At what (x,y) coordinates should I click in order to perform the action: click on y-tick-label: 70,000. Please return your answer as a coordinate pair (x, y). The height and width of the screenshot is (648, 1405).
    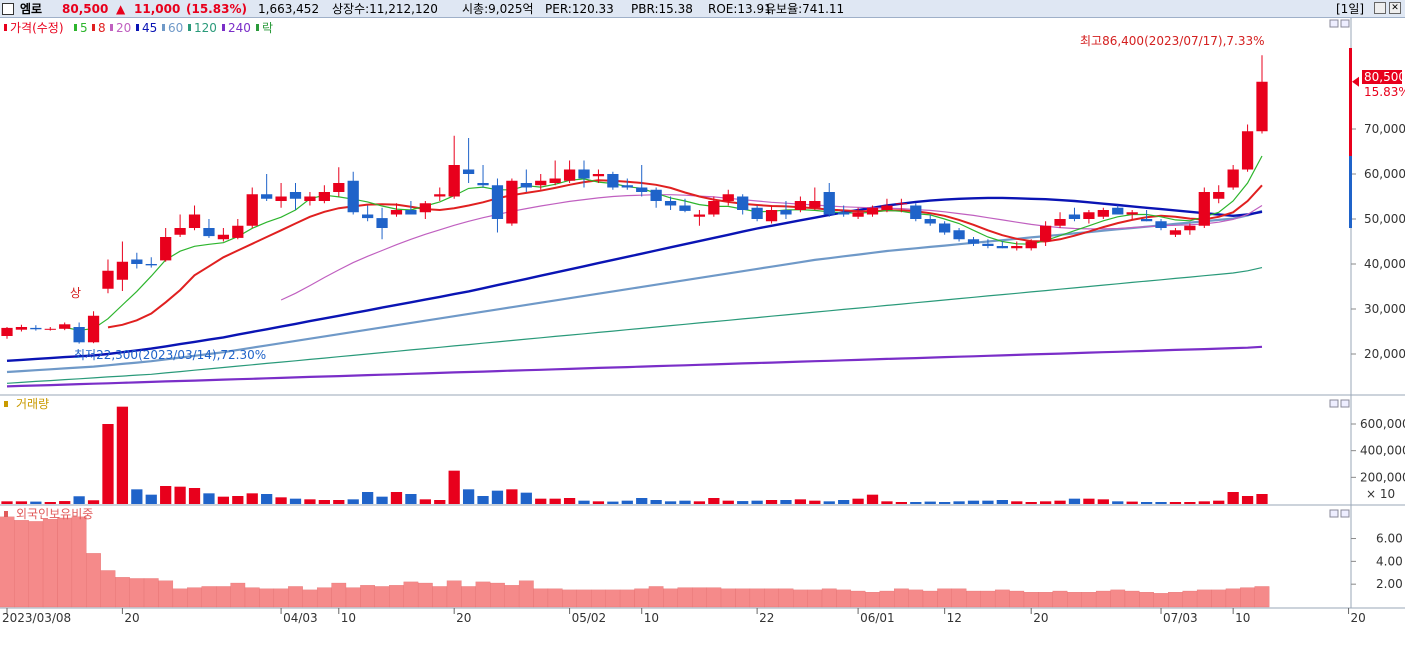
    Looking at the image, I should click on (1384, 129).